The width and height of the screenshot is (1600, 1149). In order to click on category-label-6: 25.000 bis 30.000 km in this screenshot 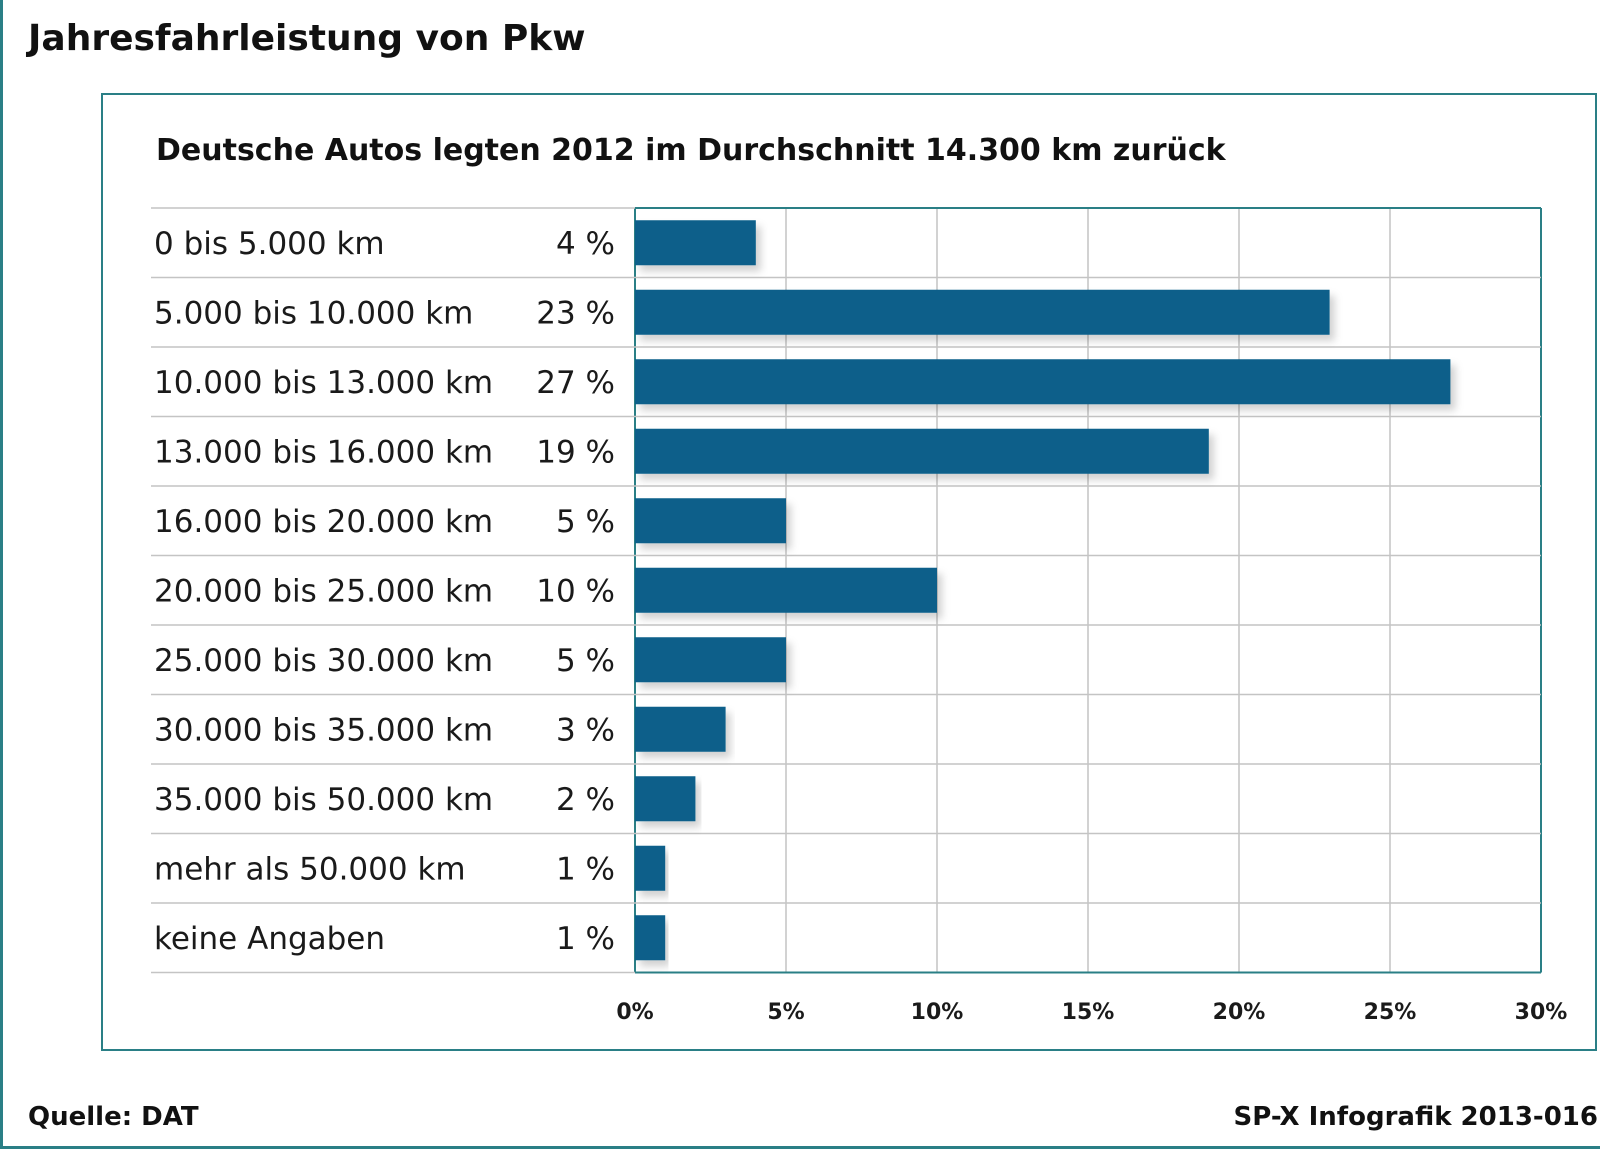, I will do `click(323, 661)`.